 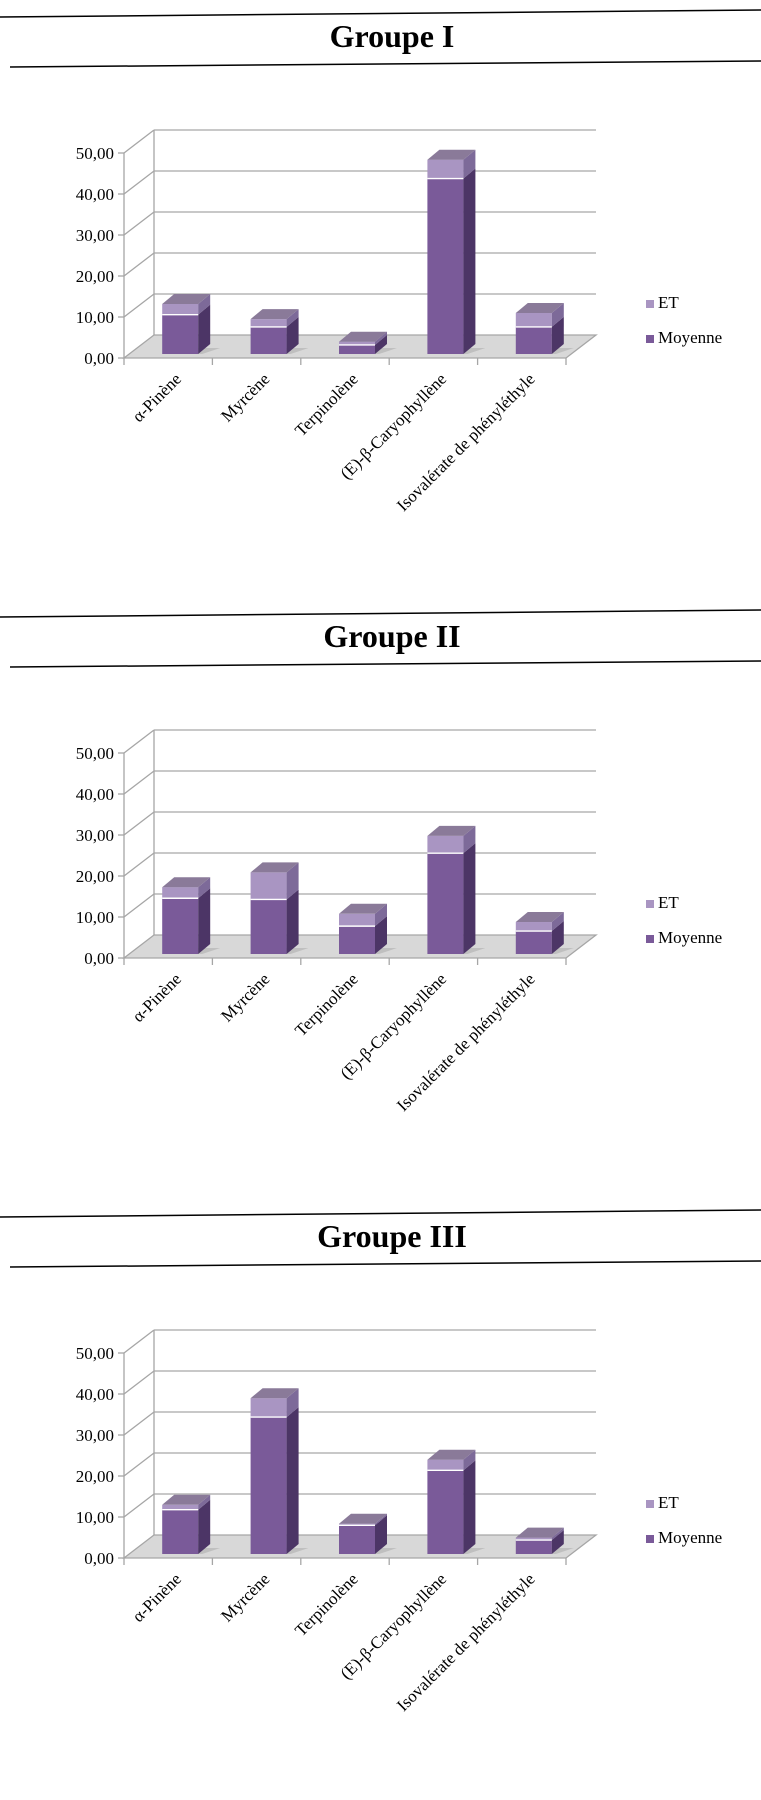 I want to click on chart-title: Groupe I, so click(x=392, y=36).